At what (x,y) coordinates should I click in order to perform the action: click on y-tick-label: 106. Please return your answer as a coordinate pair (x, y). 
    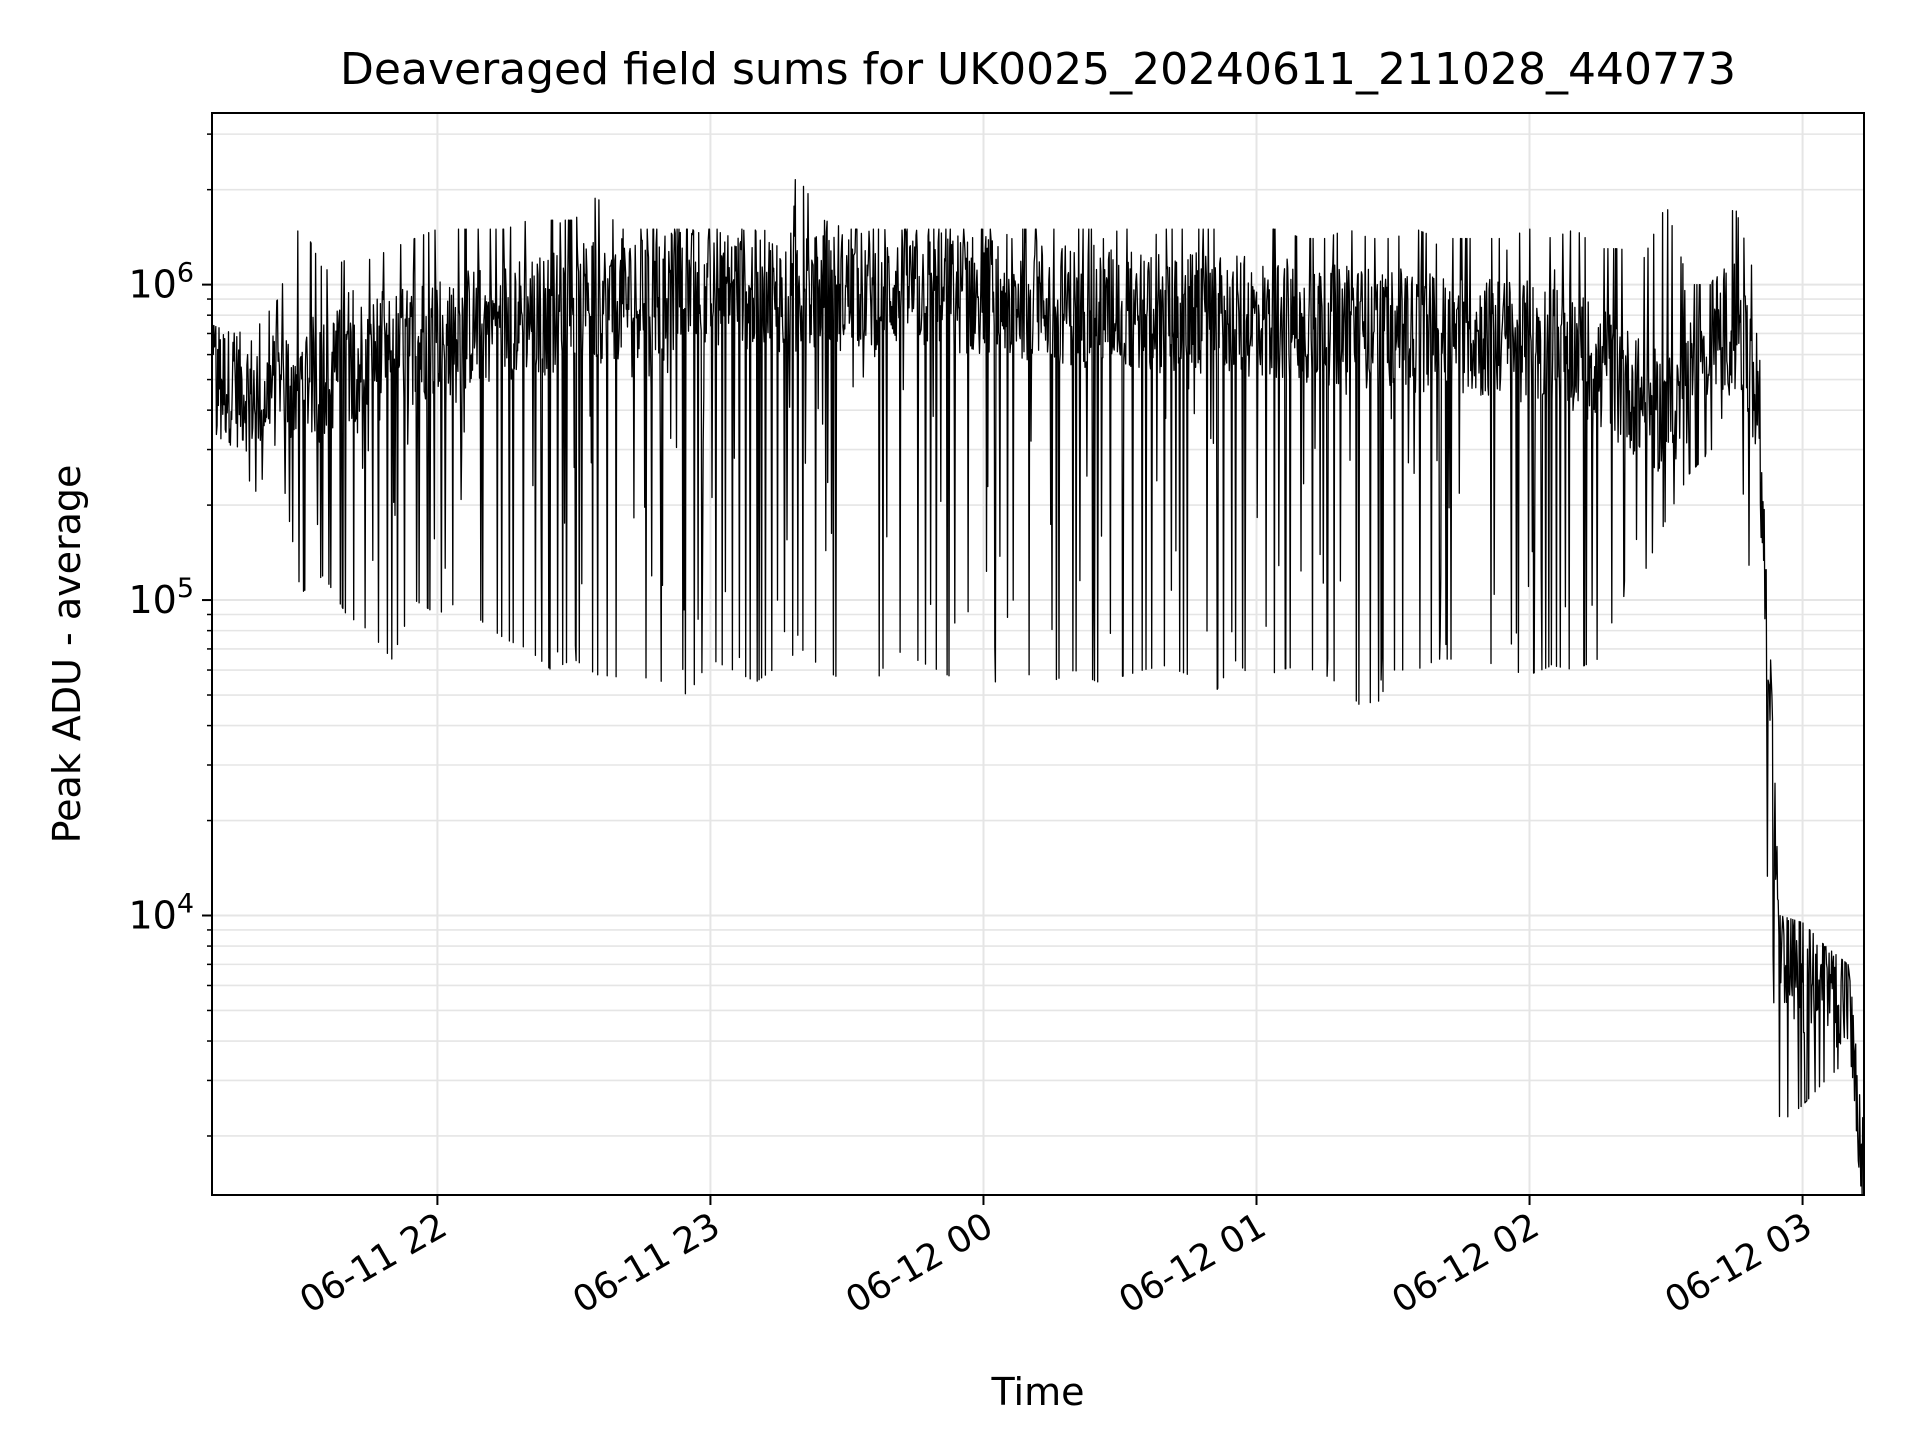
    Looking at the image, I should click on (161, 282).